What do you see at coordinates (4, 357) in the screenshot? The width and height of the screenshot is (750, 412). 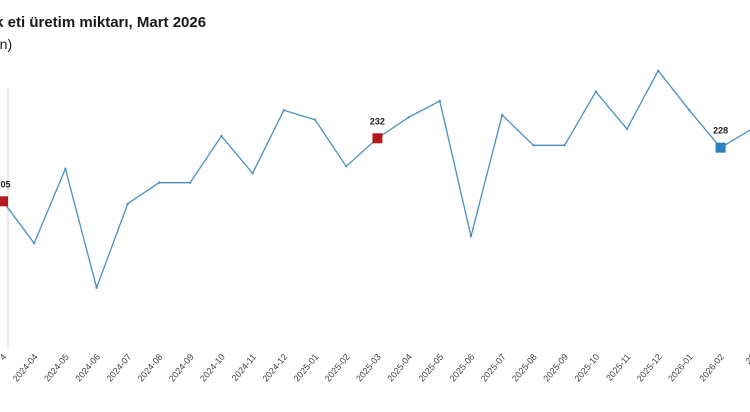 I see `x-tick-label: 4` at bounding box center [4, 357].